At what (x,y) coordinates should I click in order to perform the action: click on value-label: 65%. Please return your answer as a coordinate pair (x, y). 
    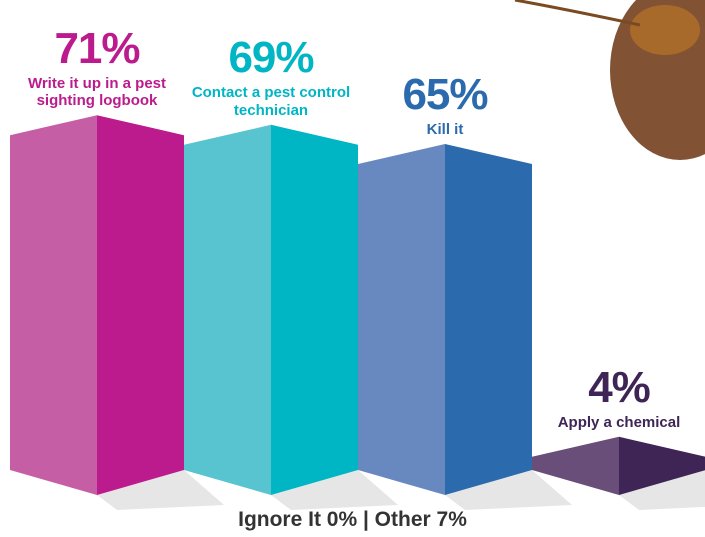
    Looking at the image, I should click on (445, 94).